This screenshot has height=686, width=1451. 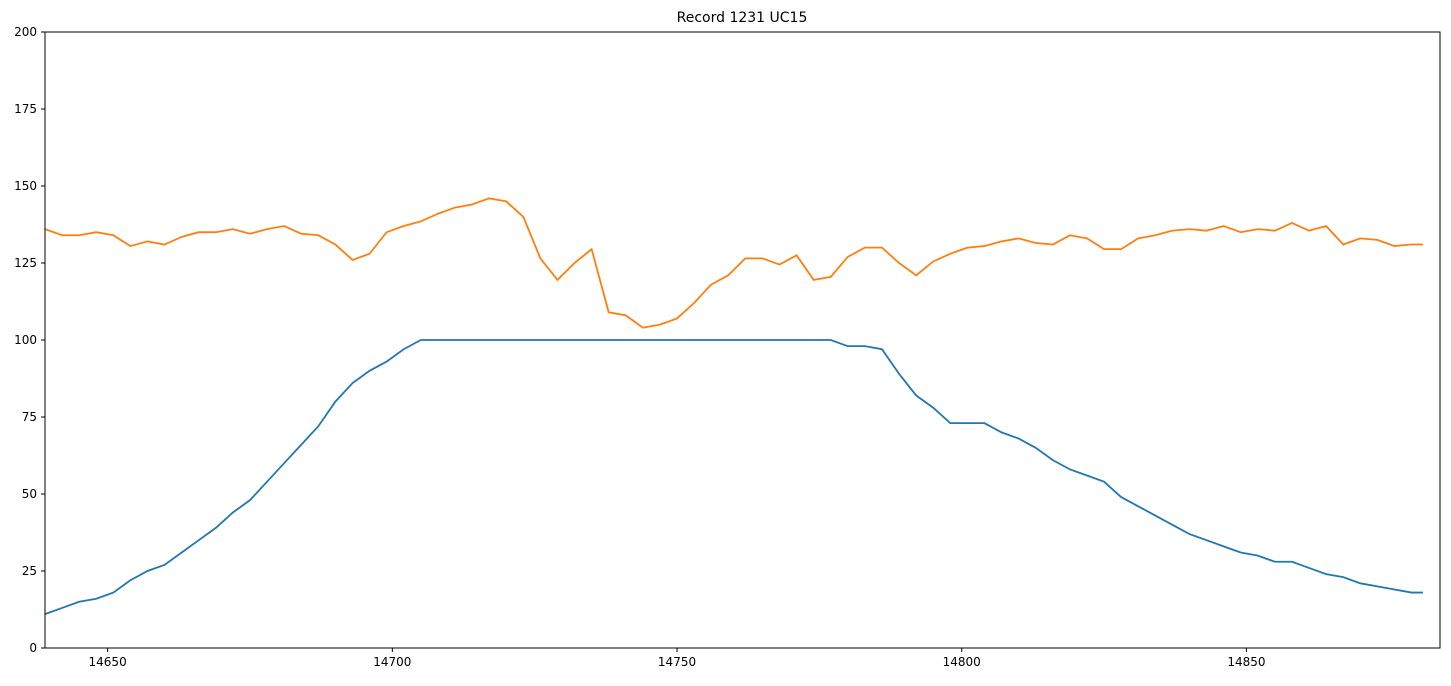 I want to click on y-tick-label: 125, so click(x=25, y=263).